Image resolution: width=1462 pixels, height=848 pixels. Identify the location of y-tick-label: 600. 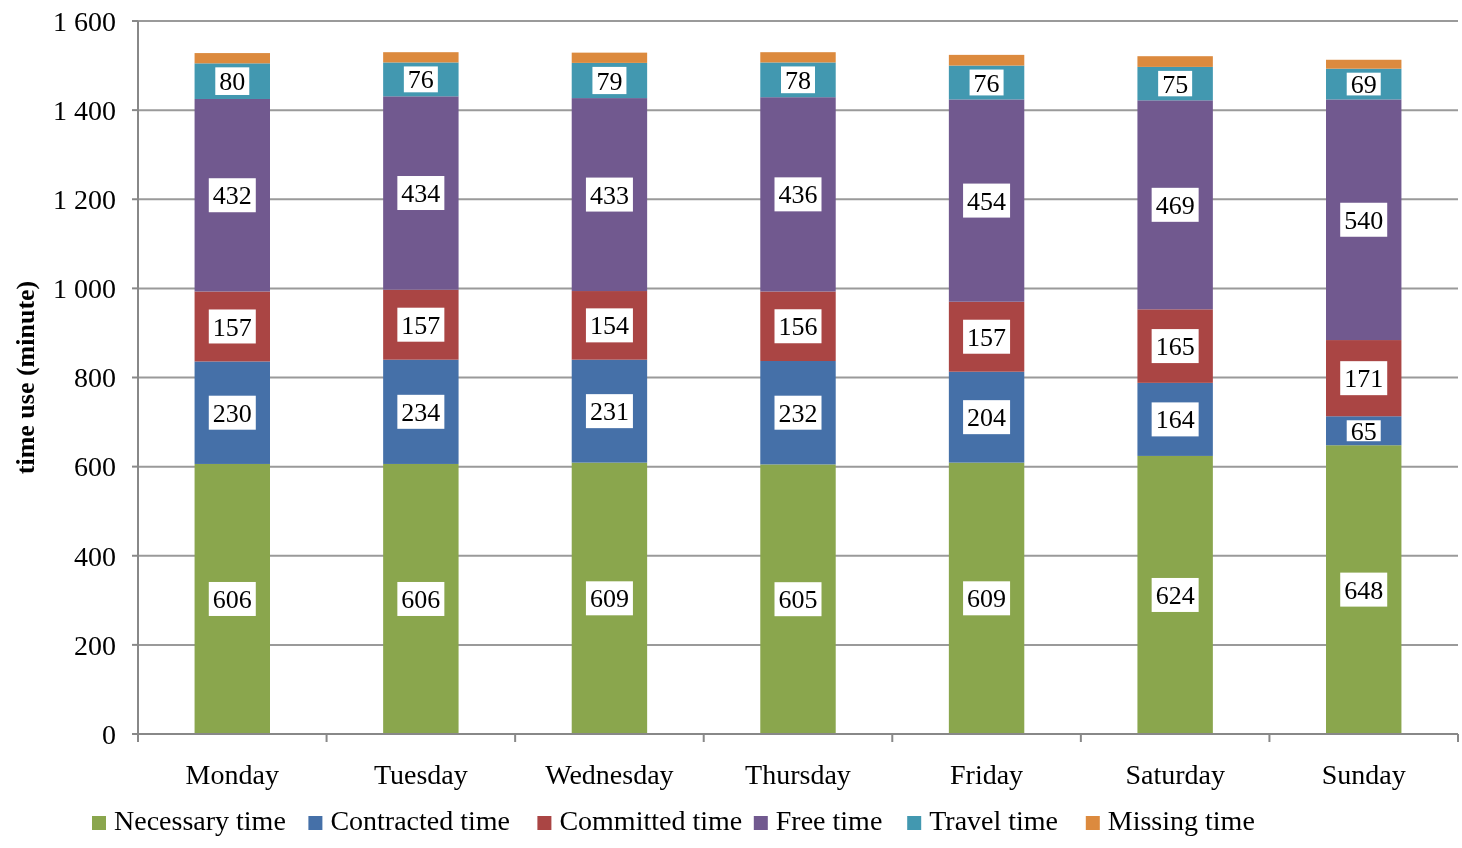
(95, 467).